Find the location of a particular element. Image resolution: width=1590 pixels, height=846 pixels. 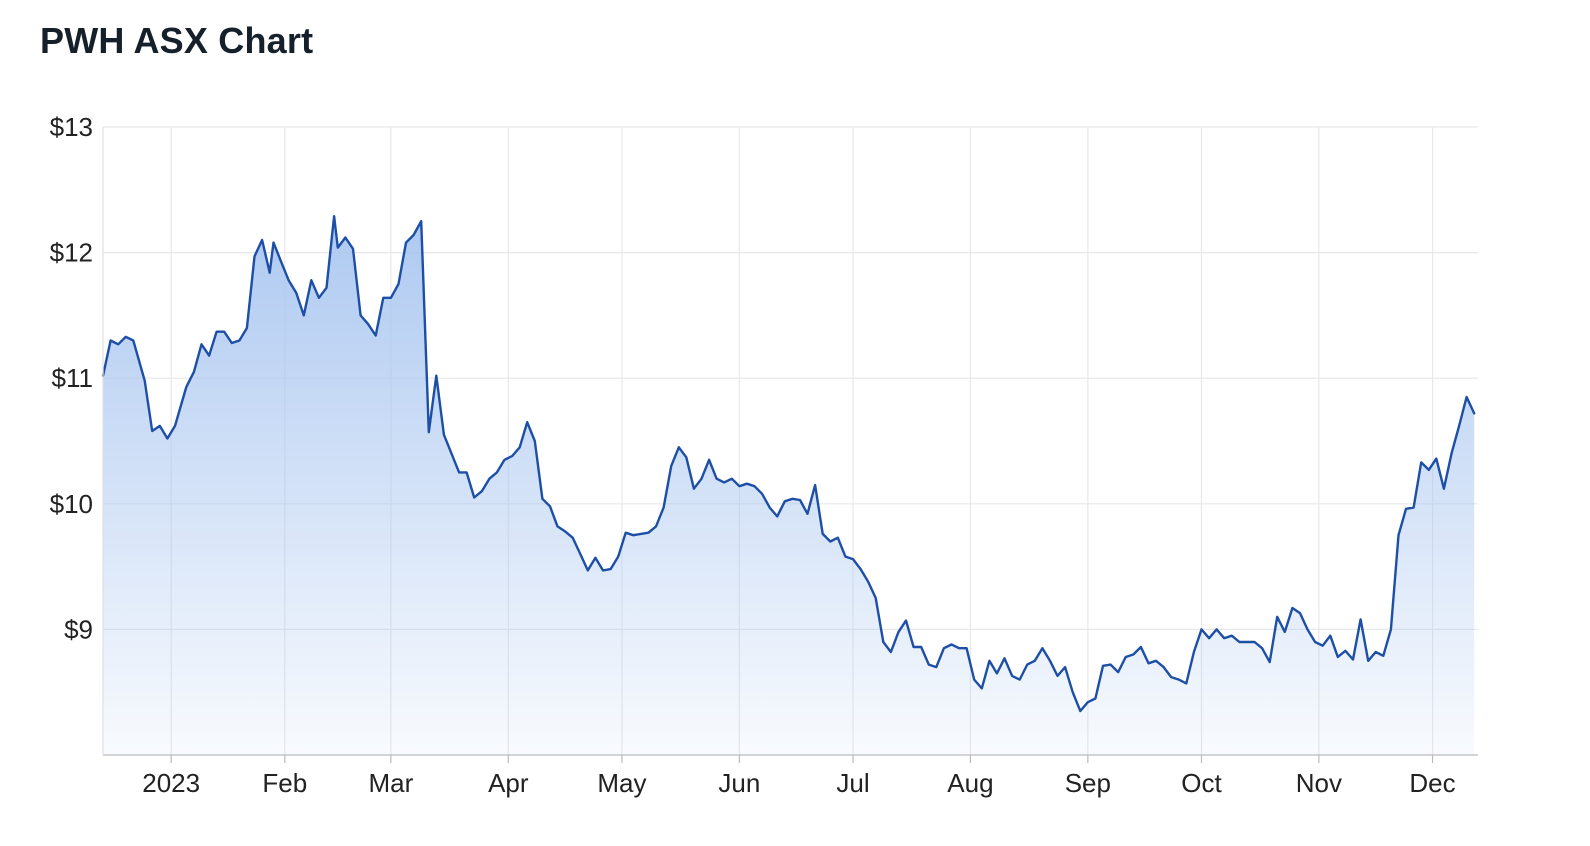

x-tick-label: Sep is located at coordinates (1088, 783).